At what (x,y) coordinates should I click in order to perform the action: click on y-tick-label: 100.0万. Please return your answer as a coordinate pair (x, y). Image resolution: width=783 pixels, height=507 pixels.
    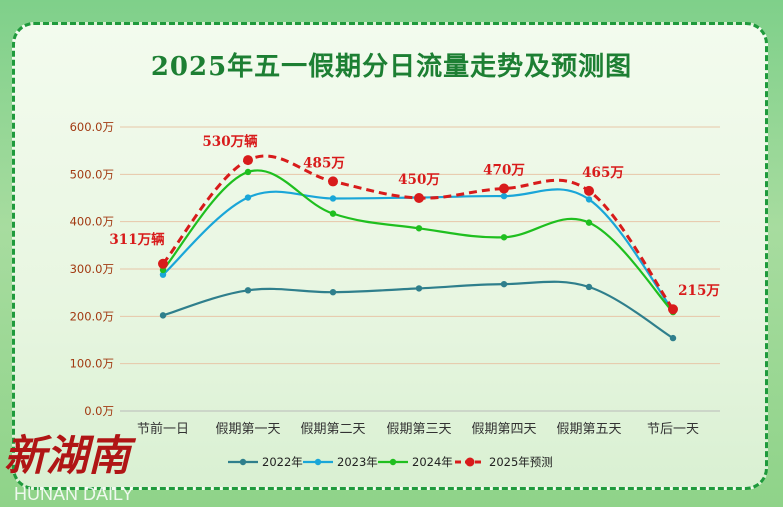
    Looking at the image, I should click on (92, 364).